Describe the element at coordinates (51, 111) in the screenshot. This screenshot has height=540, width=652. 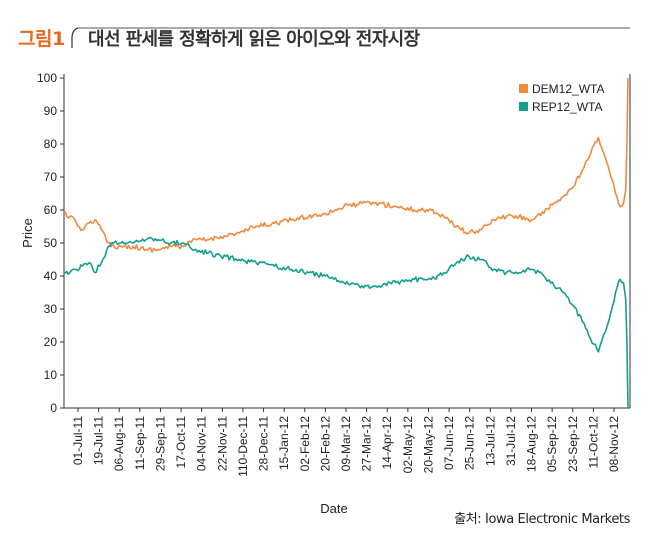
I see `y-tick-label: 90` at that location.